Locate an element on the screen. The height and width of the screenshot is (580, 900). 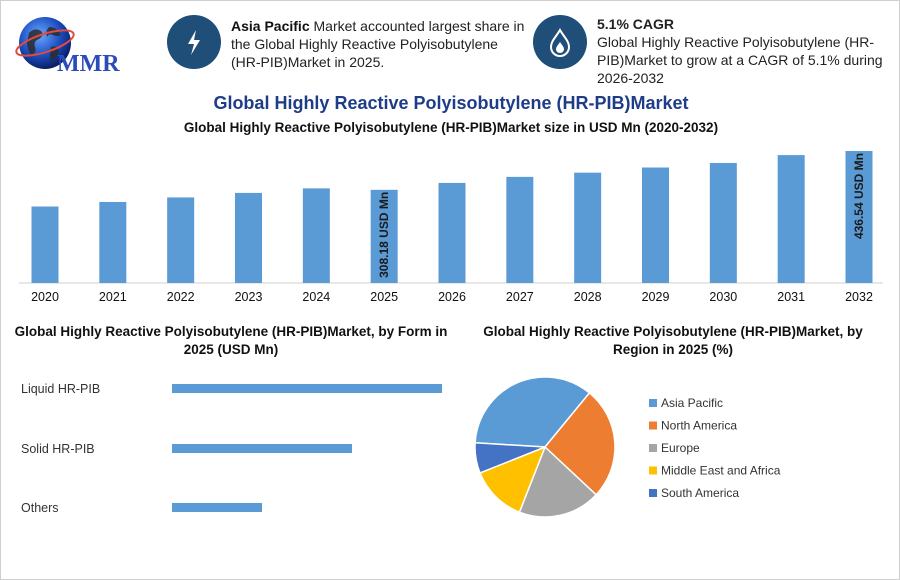
bar-2028 is located at coordinates (588, 227).